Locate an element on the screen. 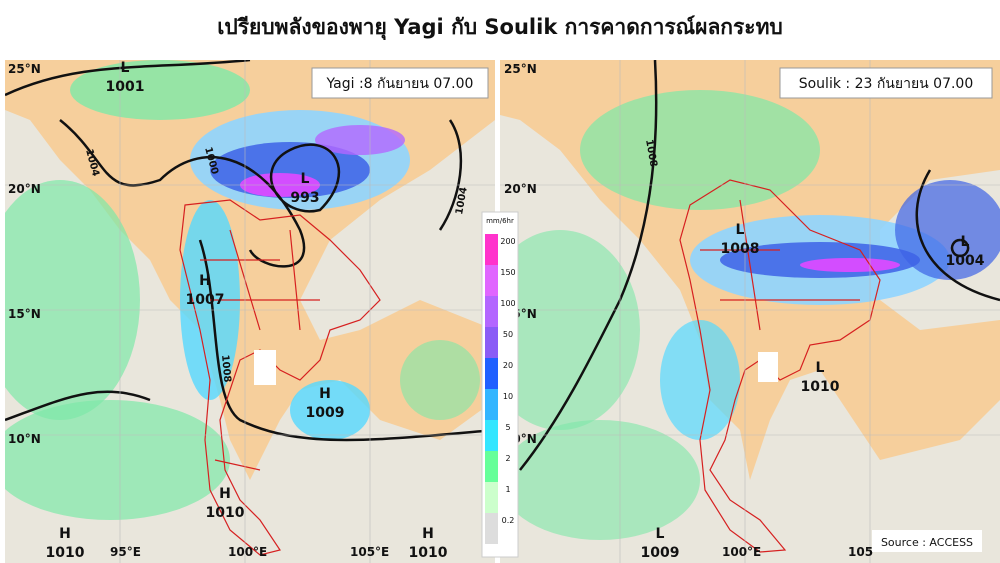 This screenshot has width=1000, height=563. lon-label: 105°E is located at coordinates (369, 552).